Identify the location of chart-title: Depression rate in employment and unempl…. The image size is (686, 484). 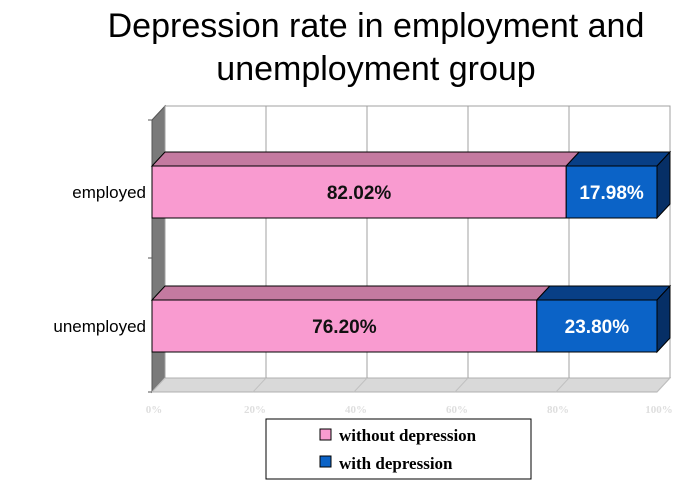
(376, 47).